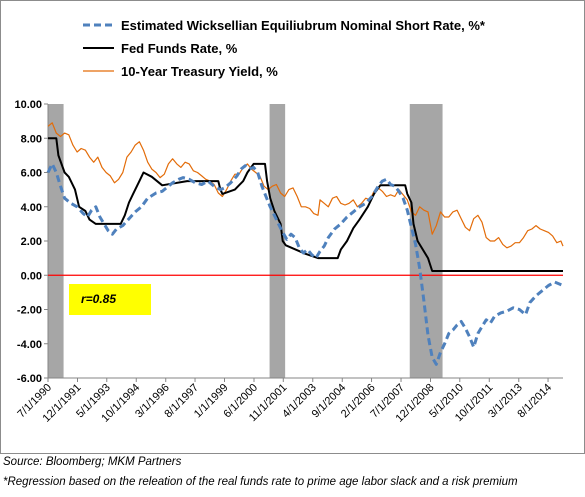  I want to click on y-tick-label-8: -6.00, so click(29, 379).